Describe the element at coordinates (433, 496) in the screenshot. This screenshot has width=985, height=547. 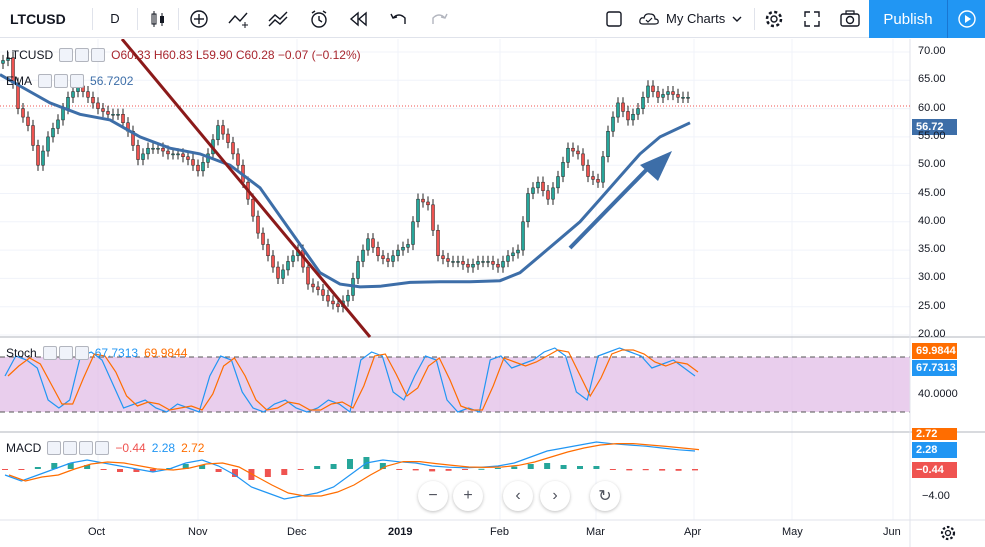
I see `zoom-out-button: −` at that location.